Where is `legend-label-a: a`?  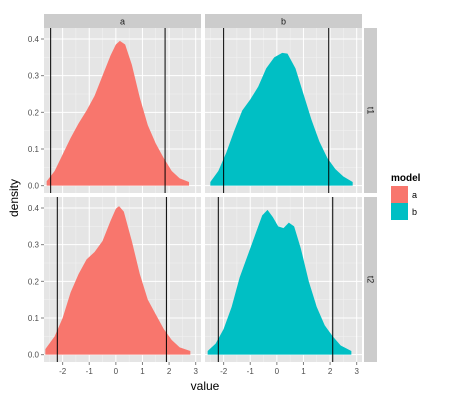 legend-label-a: a is located at coordinates (414, 195).